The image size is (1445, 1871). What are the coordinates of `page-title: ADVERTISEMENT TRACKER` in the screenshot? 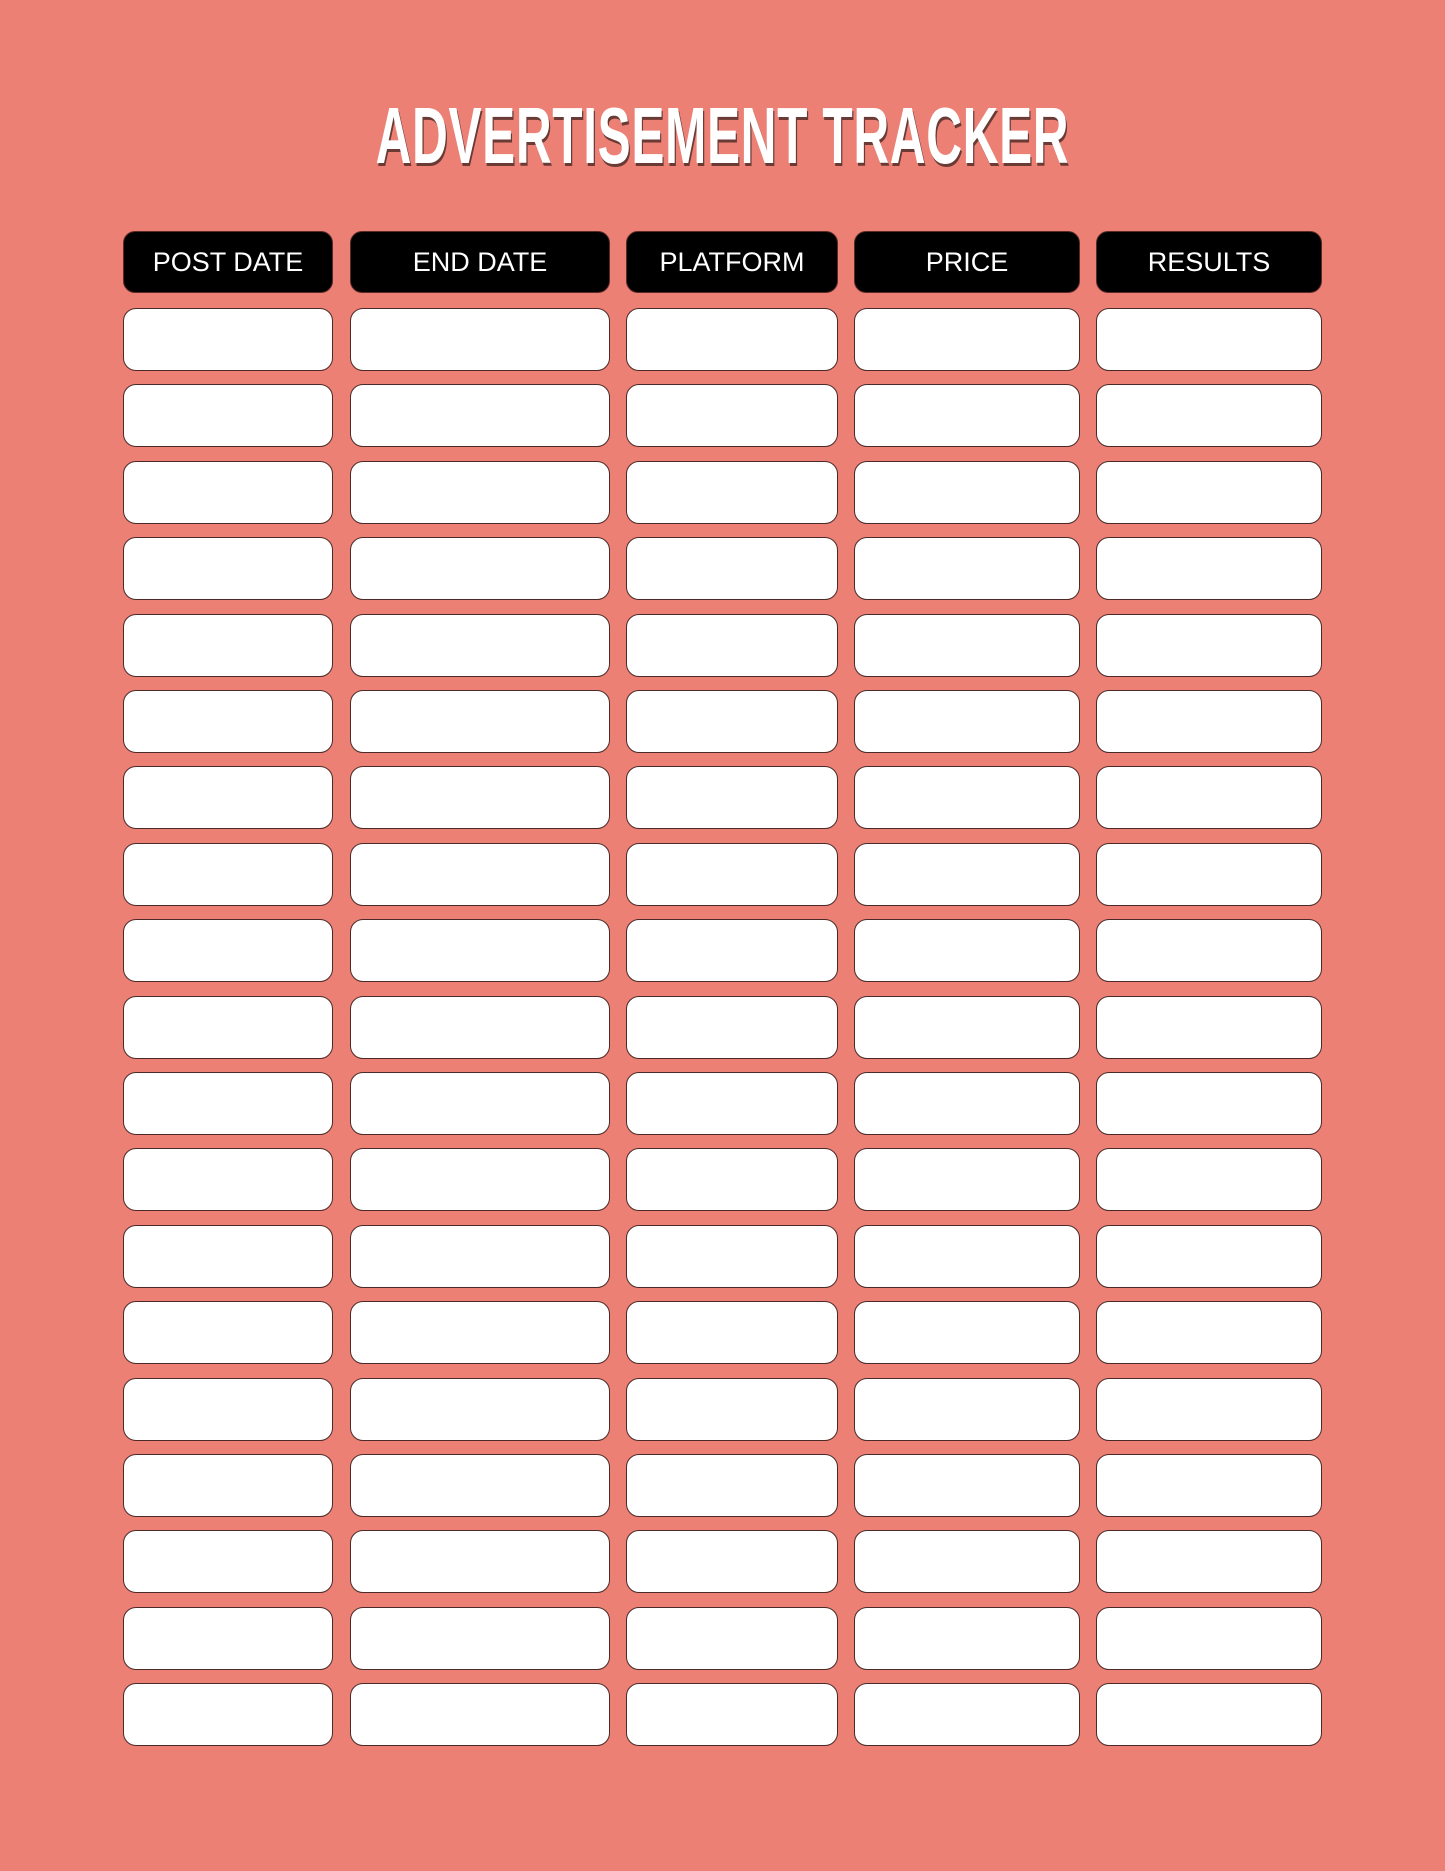 It's located at (722, 135).